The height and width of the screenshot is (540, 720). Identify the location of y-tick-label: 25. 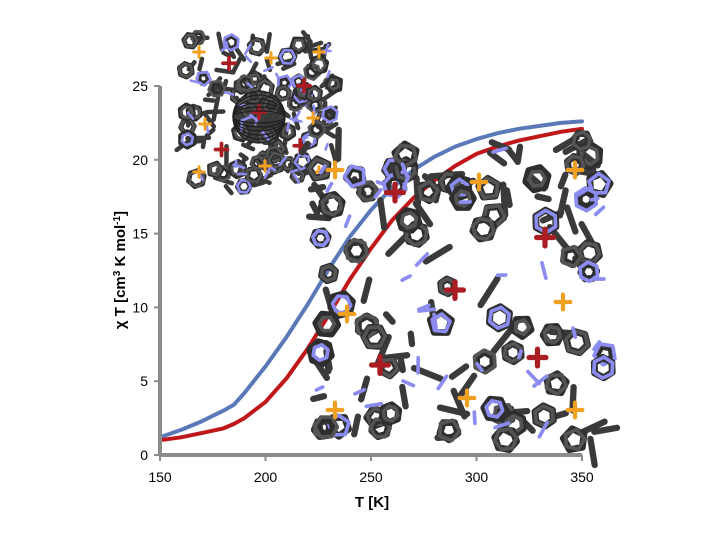
(140, 86).